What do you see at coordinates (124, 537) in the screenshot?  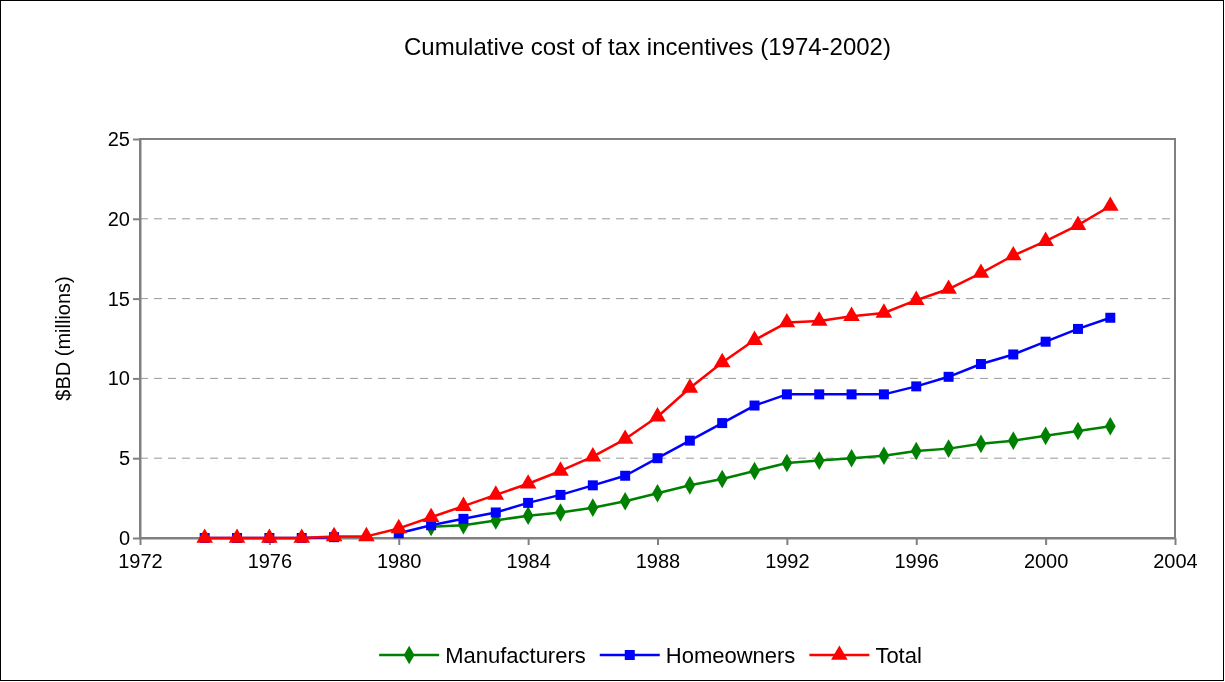 I see `y-tick-label: 0` at bounding box center [124, 537].